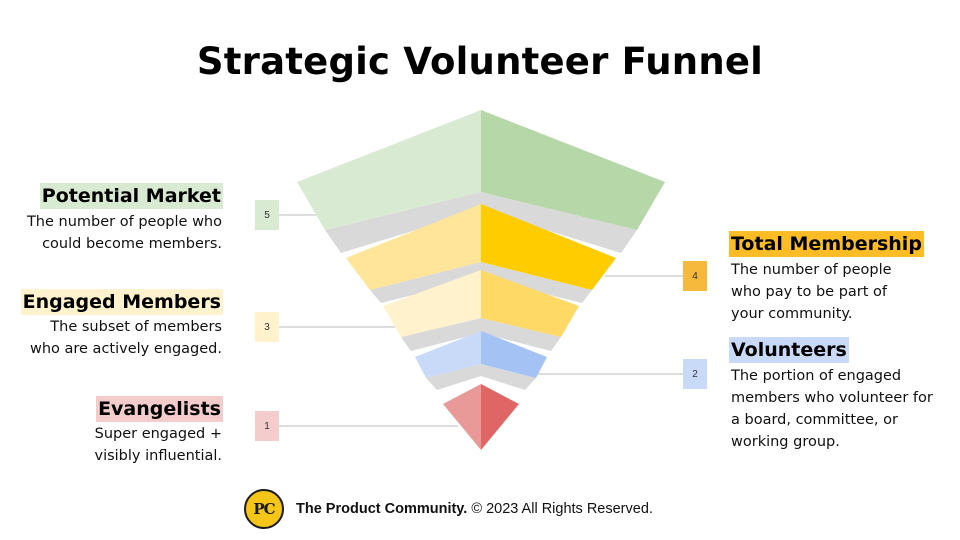 This screenshot has height=540, width=960. What do you see at coordinates (514, 354) in the screenshot?
I see `funnel-level-2-right` at bounding box center [514, 354].